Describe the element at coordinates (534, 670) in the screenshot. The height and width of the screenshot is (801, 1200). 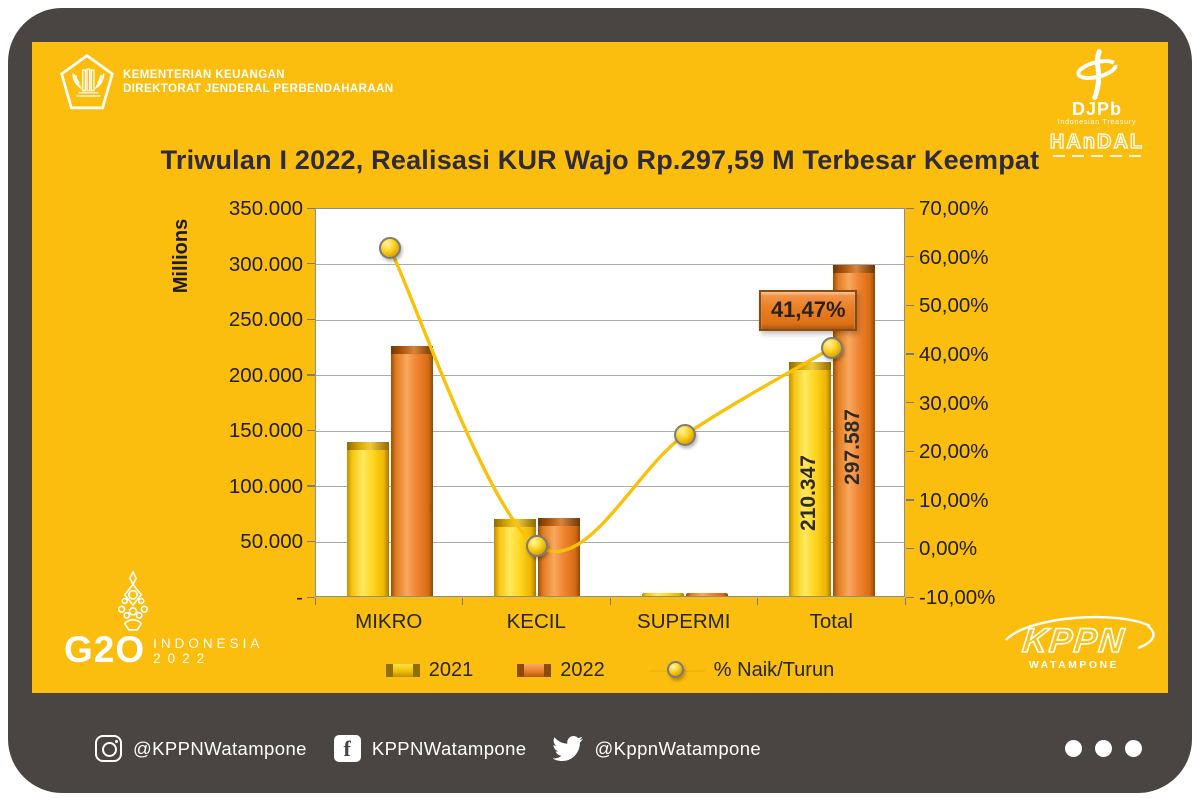
I see `legend-swatch-2022` at that location.